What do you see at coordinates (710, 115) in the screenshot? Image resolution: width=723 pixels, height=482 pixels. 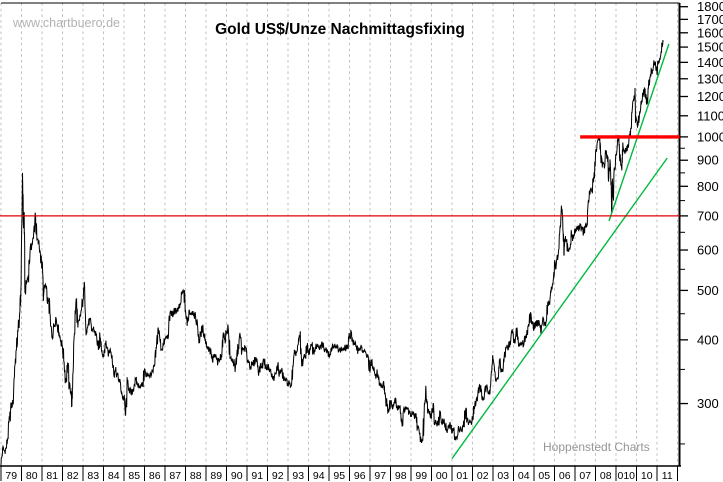 I see `y-value-label: 1100` at bounding box center [710, 115].